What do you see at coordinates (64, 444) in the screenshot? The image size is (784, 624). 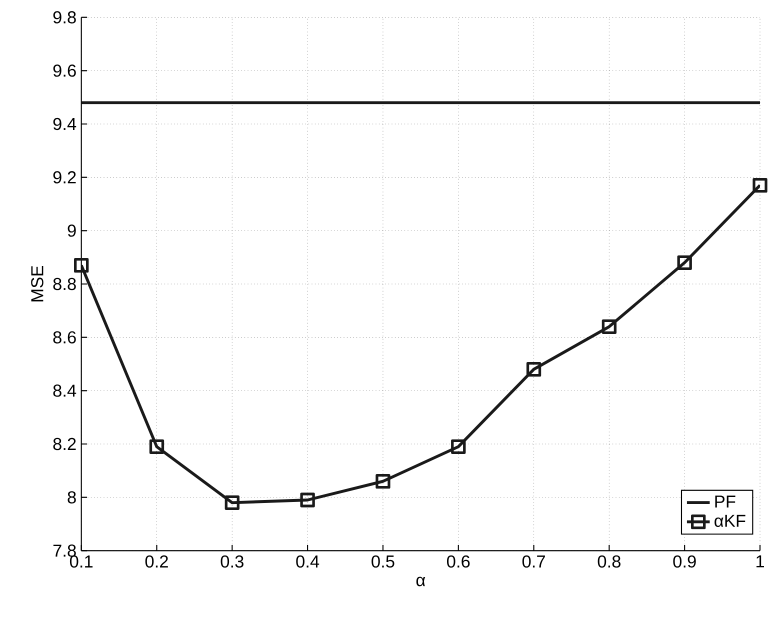 I see `y-tick-label: 8.2` at bounding box center [64, 444].